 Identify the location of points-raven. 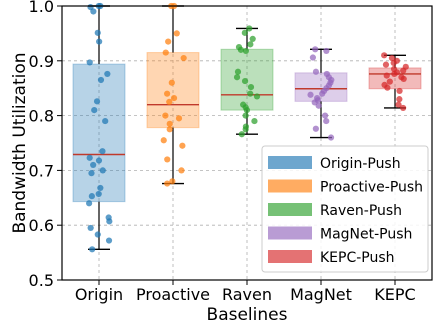
(247, 81).